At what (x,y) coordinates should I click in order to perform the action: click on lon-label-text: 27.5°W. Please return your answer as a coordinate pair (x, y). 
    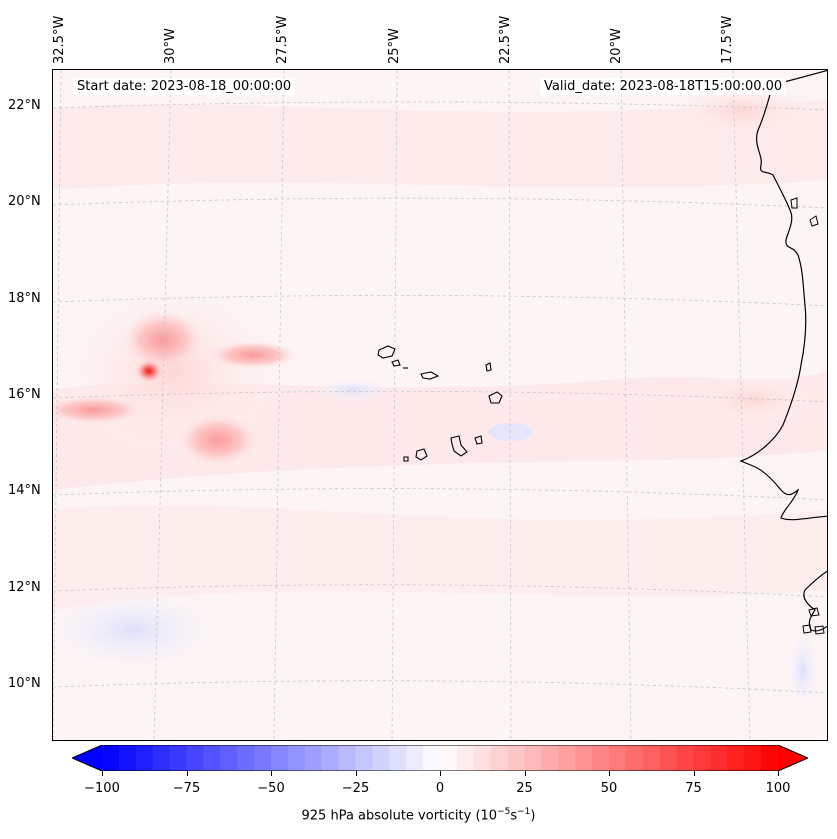
    Looking at the image, I should click on (282, 39).